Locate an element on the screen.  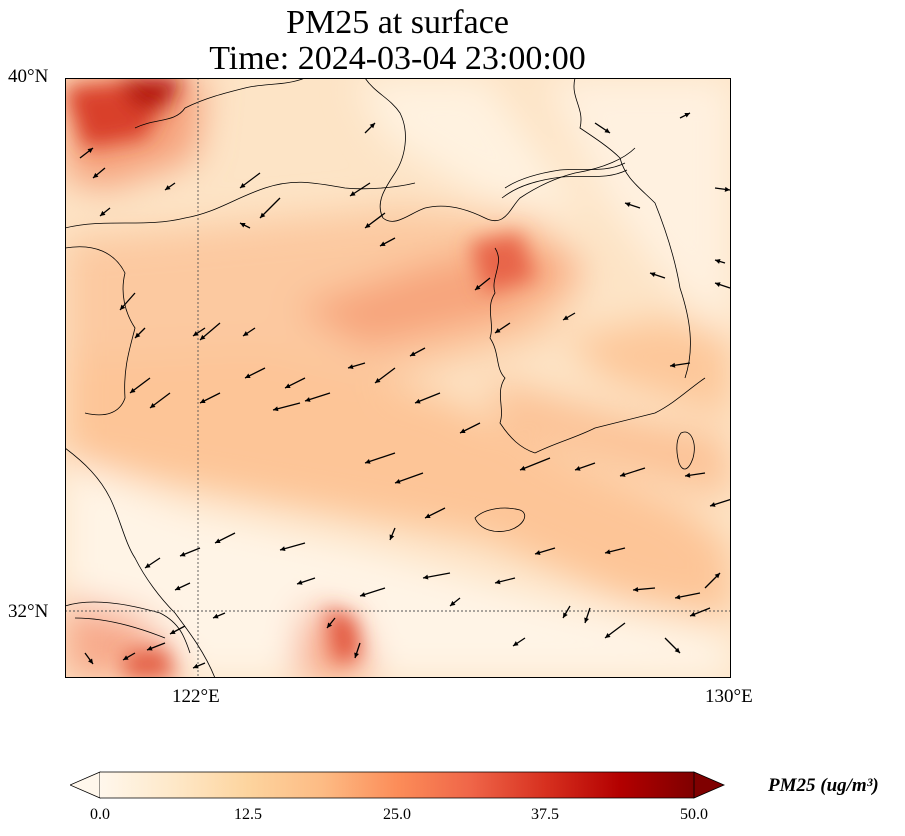
colorbar is located at coordinates (398, 785).